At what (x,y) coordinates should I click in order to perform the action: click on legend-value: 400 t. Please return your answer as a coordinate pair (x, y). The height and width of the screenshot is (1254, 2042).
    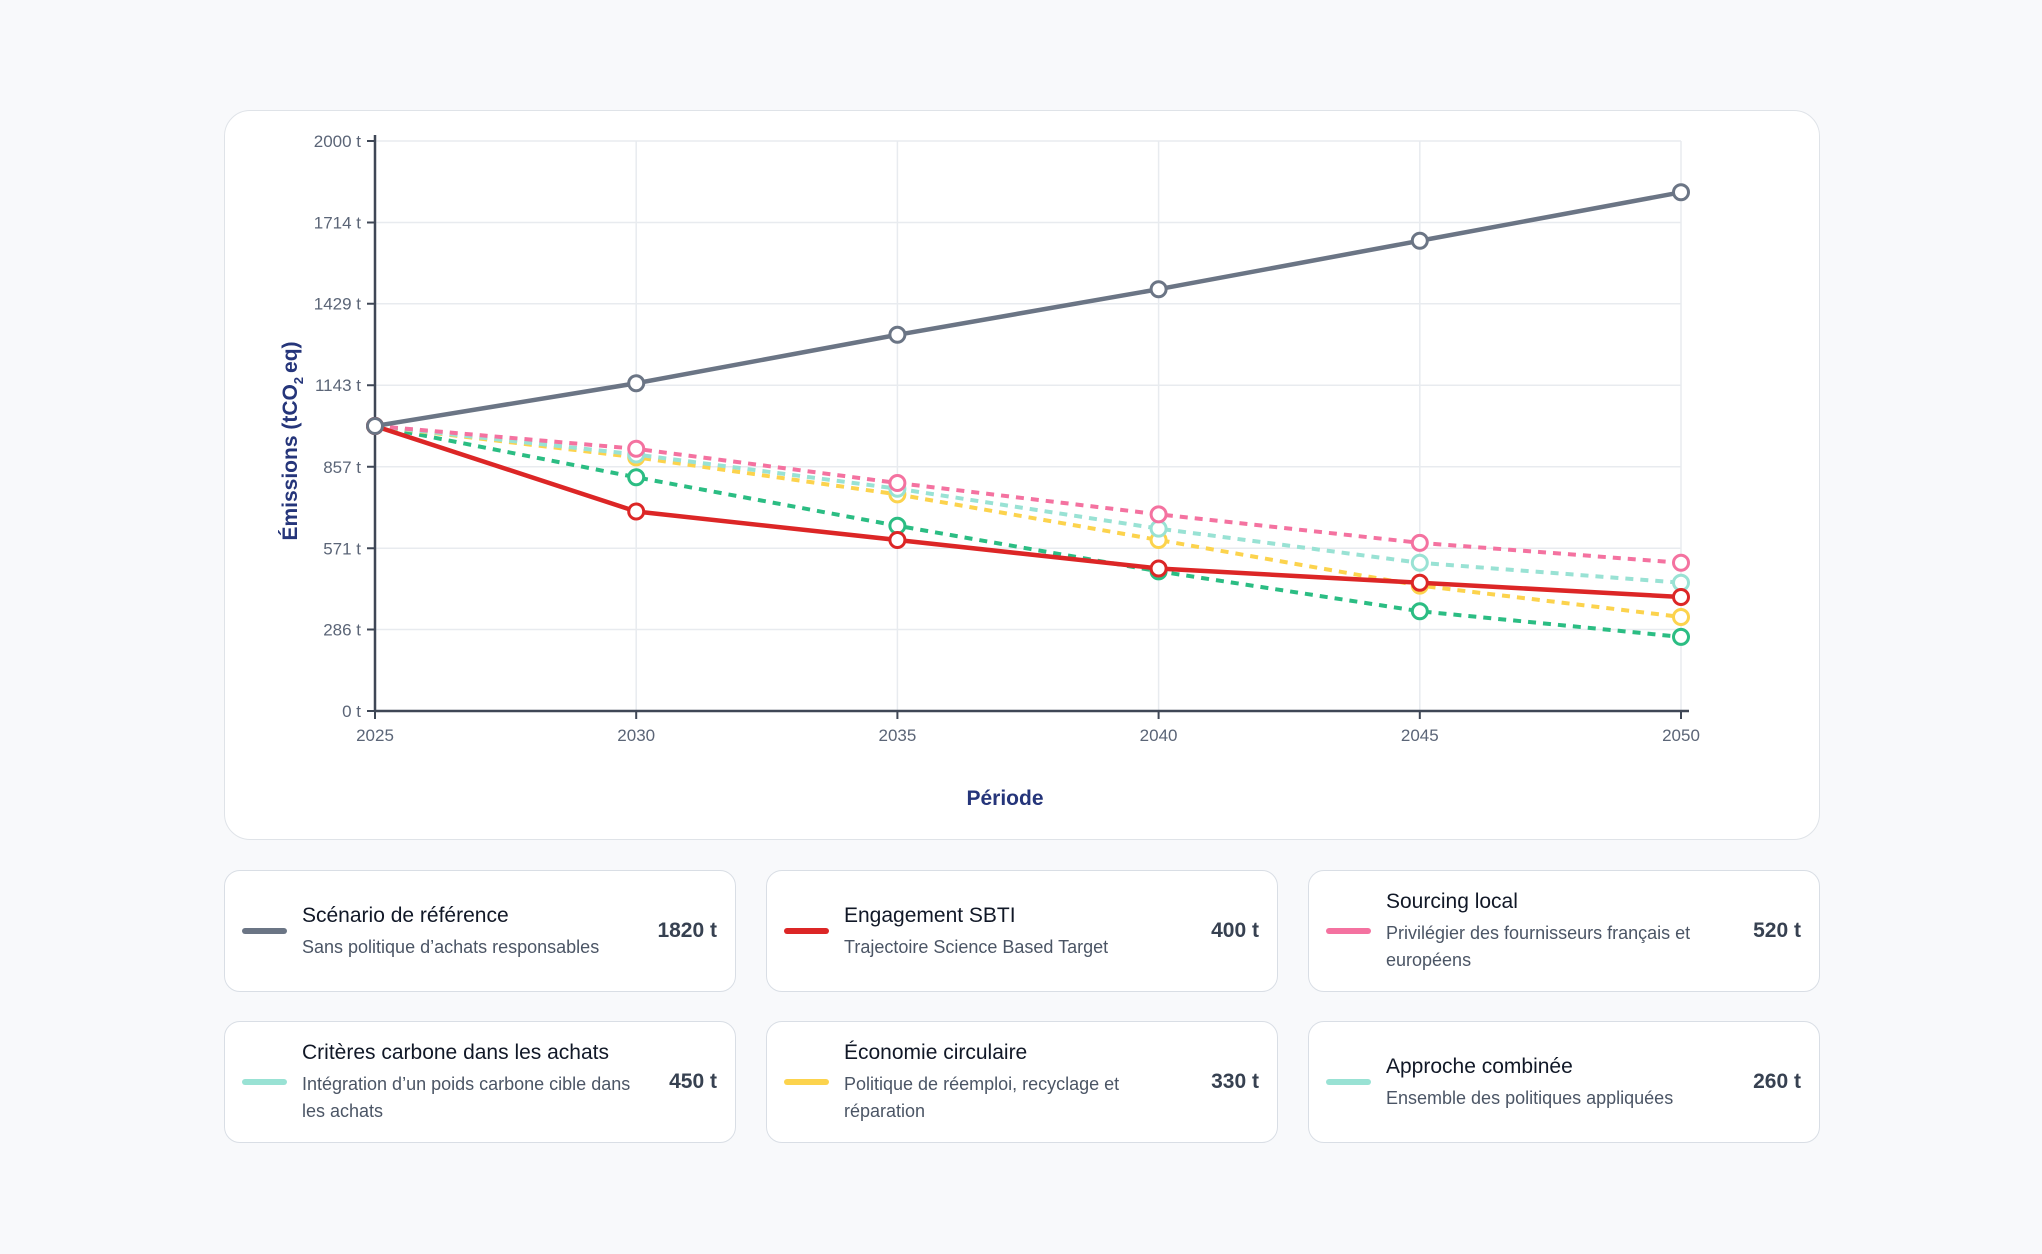
    Looking at the image, I should click on (1235, 930).